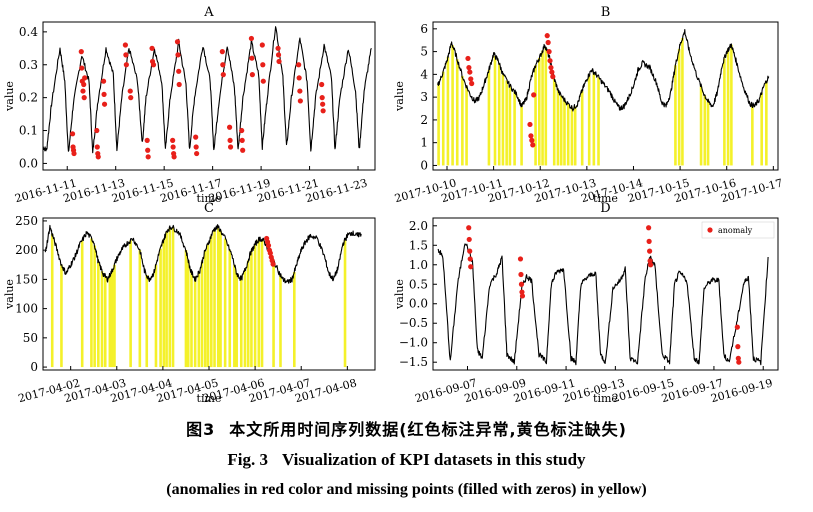  What do you see at coordinates (606, 12) in the screenshot?
I see `chart-title: B` at bounding box center [606, 12].